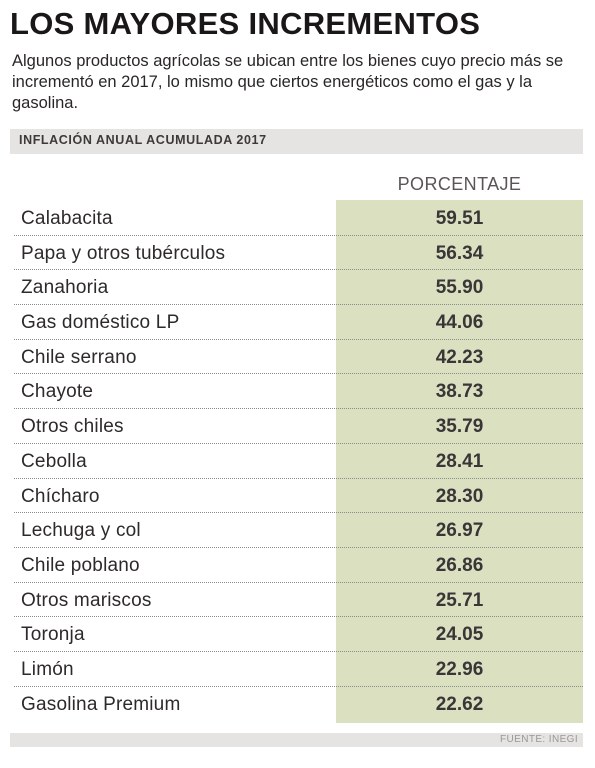 This screenshot has width=595, height=768. What do you see at coordinates (459, 253) in the screenshot?
I see `row-value: 56.34` at bounding box center [459, 253].